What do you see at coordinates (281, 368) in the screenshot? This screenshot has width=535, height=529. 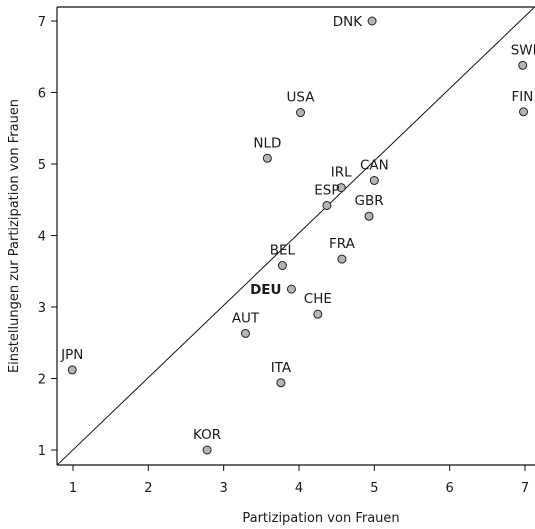 I see `point-label: ITA` at bounding box center [281, 368].